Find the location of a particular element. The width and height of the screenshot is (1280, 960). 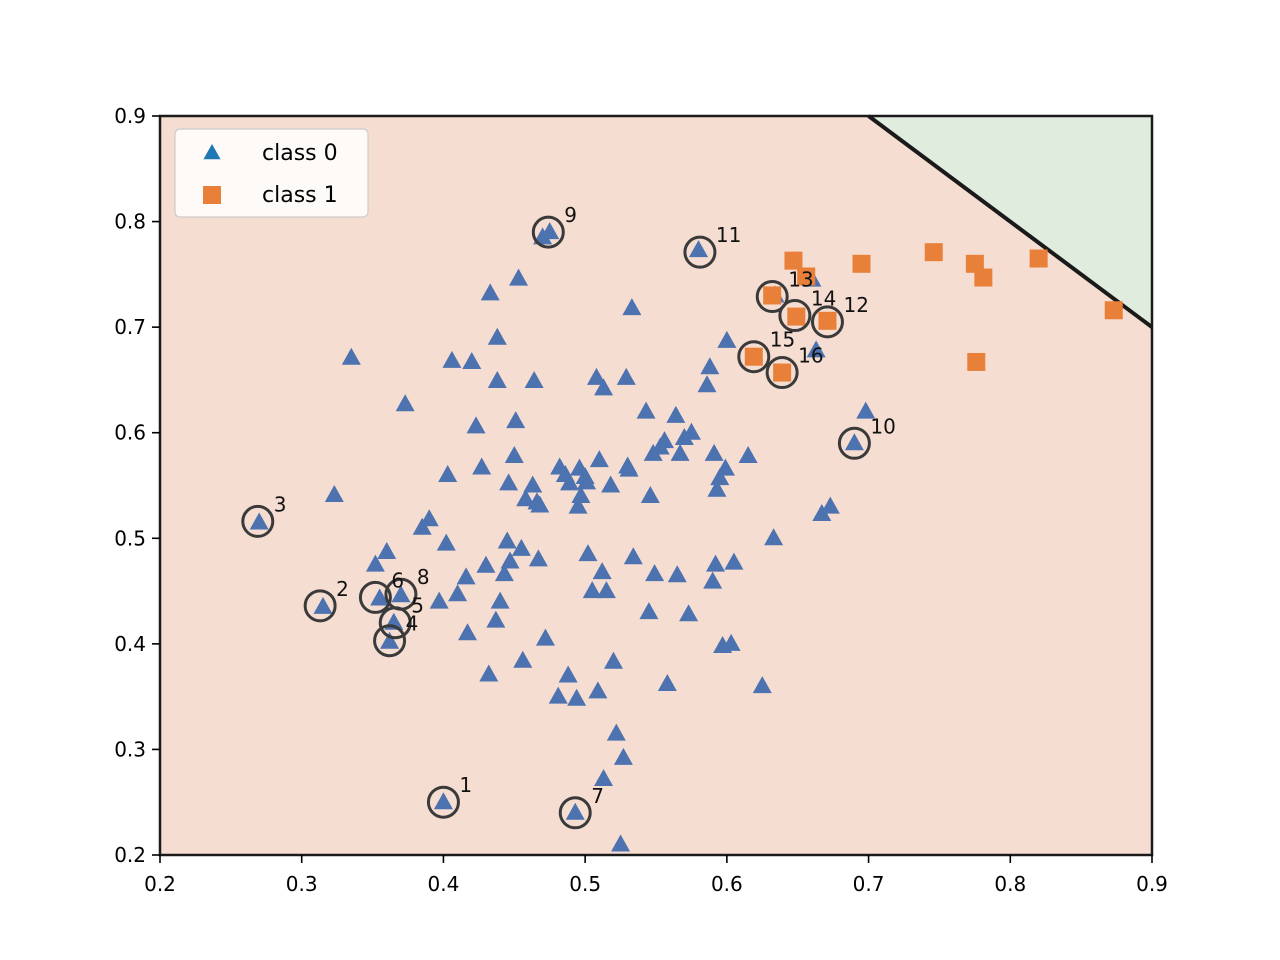

x-tick-label: 0.6 is located at coordinates (727, 884).